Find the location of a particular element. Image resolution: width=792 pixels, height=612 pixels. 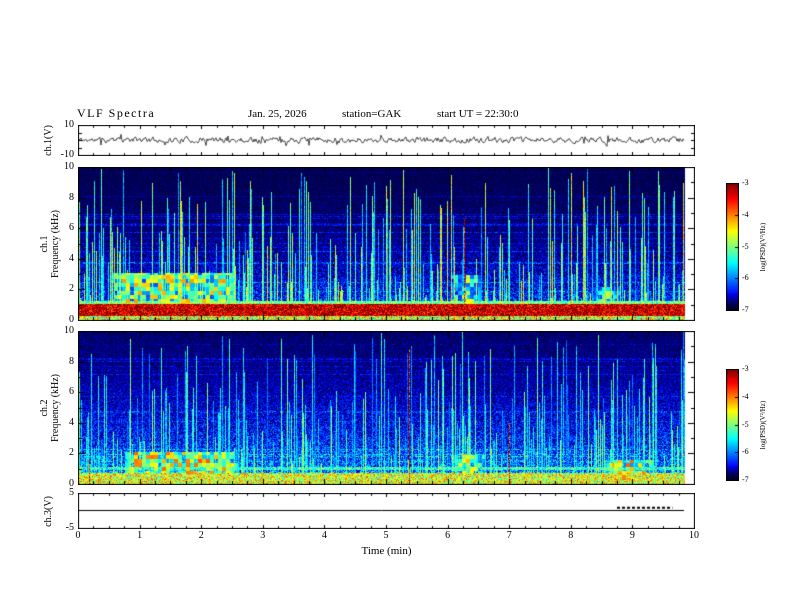

x-tick-label: 4 is located at coordinates (324, 535).